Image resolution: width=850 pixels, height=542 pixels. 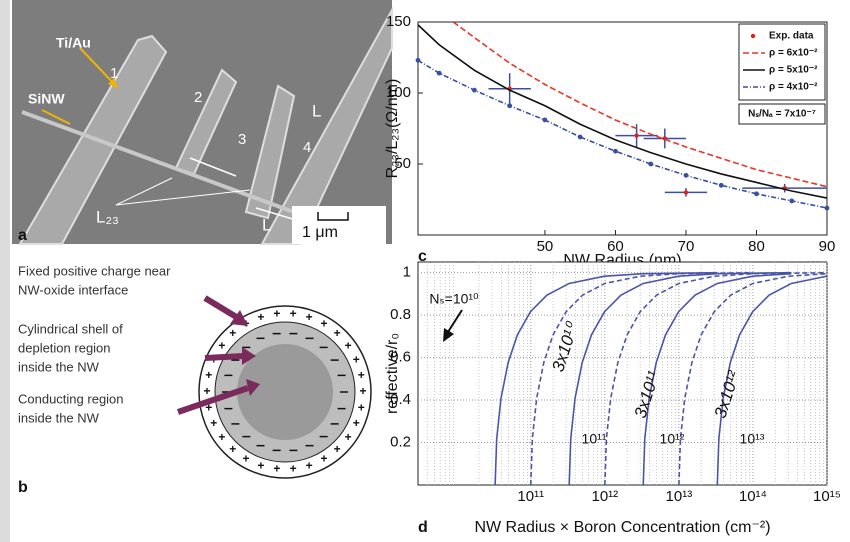 What do you see at coordinates (793, 70) in the screenshot?
I see `legend-label: ρ = 5x10⁻²` at bounding box center [793, 70].